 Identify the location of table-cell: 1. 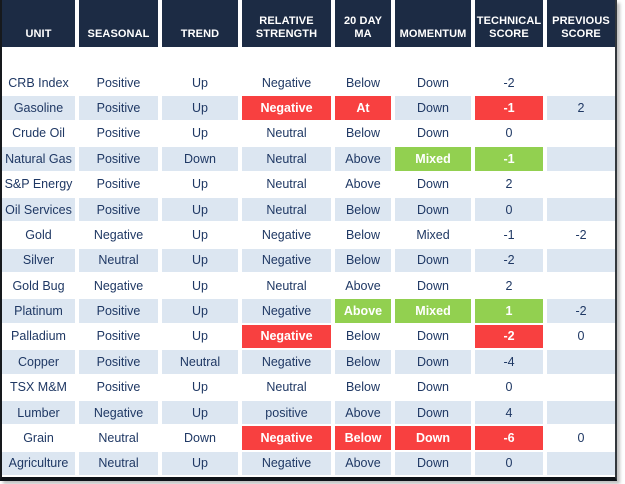
(509, 312).